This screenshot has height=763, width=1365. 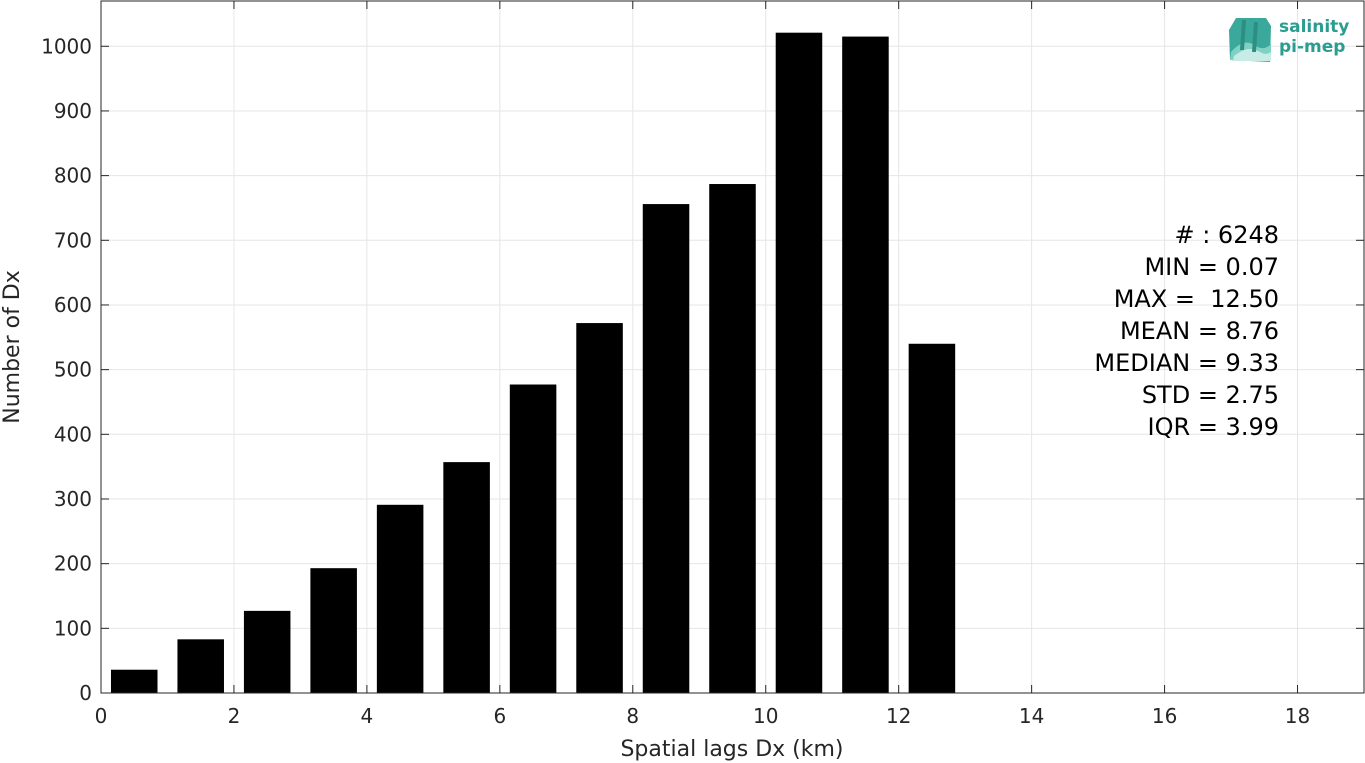 What do you see at coordinates (898, 716) in the screenshot?
I see `x-tick-label: 12` at bounding box center [898, 716].